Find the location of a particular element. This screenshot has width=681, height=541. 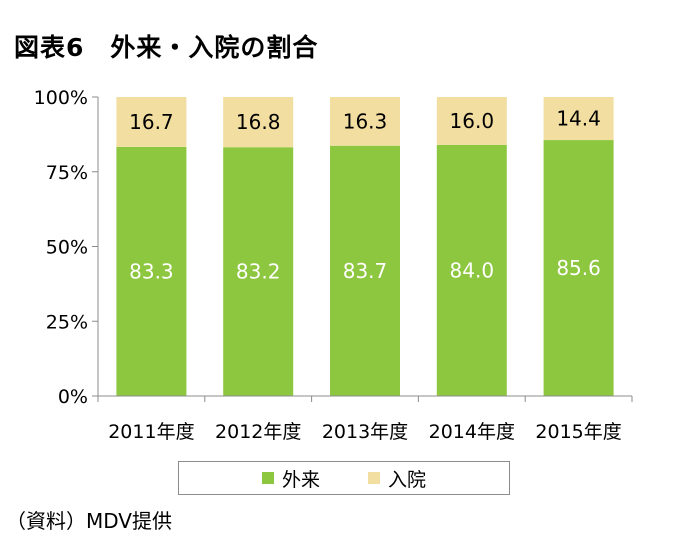

legend-swatch-outpatient is located at coordinates (267, 478).